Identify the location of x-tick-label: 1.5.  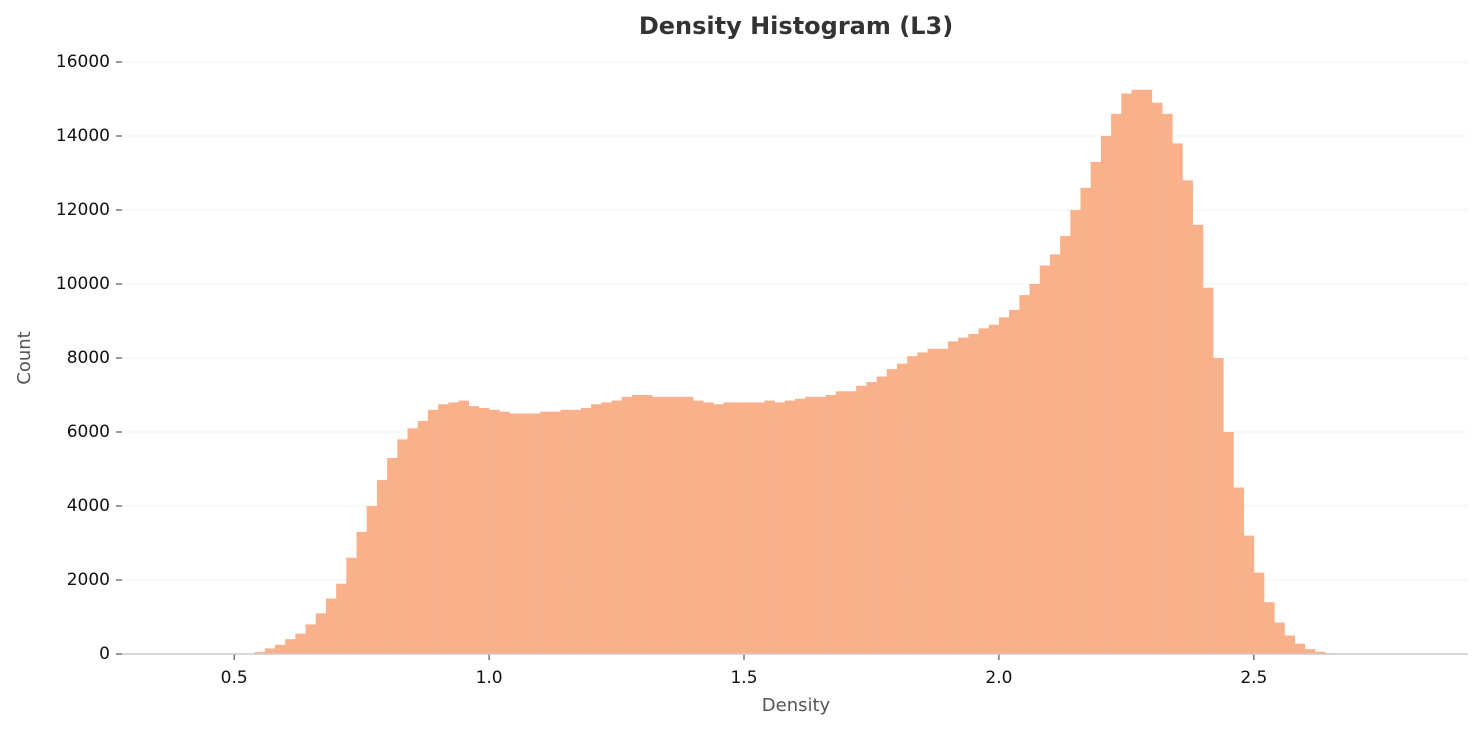
(743, 678).